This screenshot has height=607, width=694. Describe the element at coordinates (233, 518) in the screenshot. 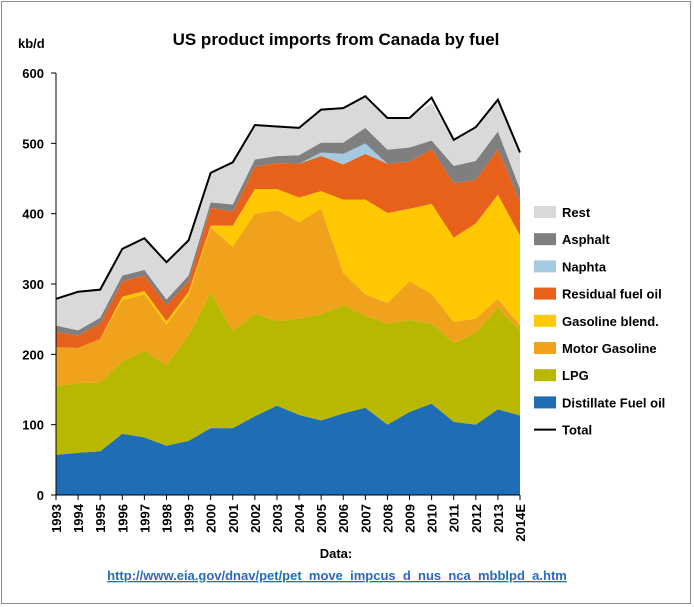

I see `x-tick-label: 2001` at that location.